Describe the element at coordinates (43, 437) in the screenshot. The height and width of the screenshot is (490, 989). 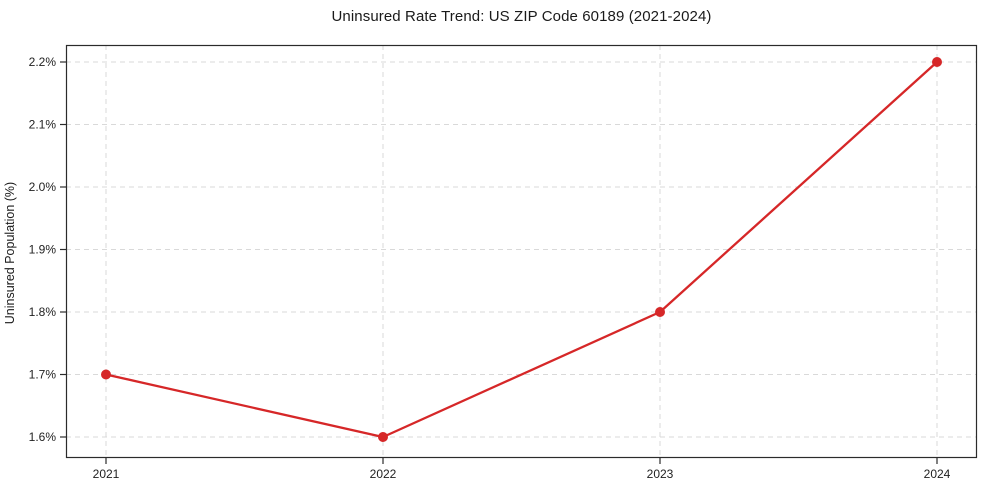
I see `y-tick-label: 1.6%` at that location.